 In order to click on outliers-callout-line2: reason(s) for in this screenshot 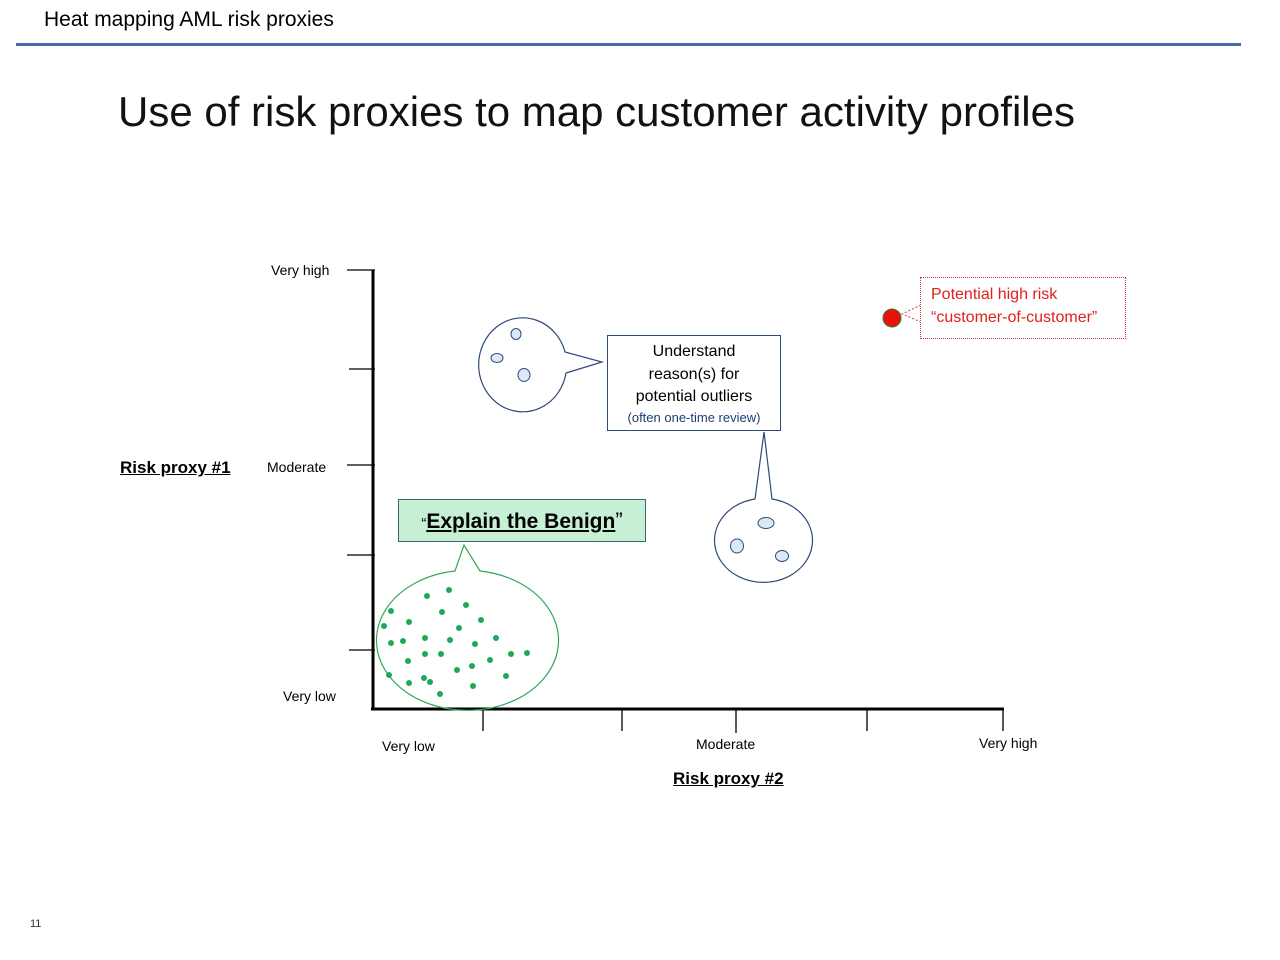, I will do `click(694, 374)`.